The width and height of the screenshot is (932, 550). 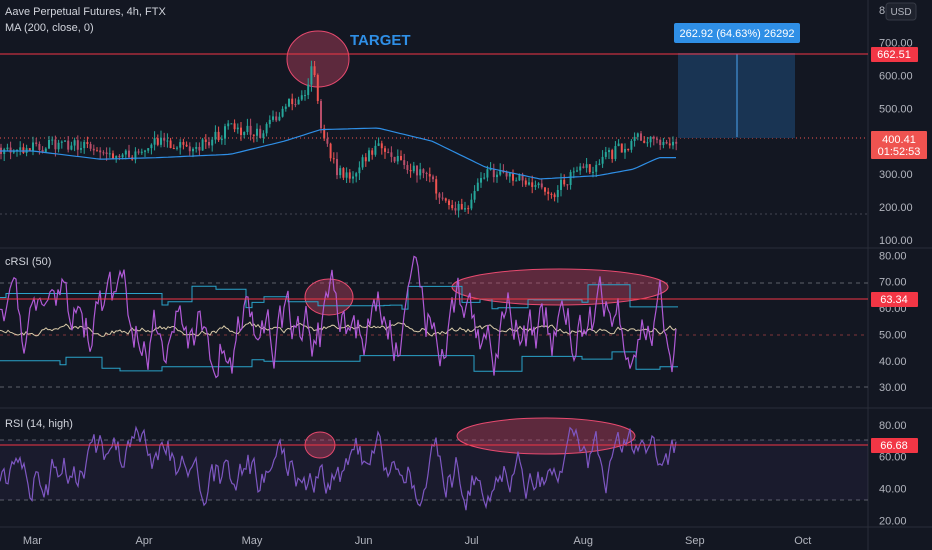 I want to click on crsi-level-tag-bg, so click(x=894, y=299).